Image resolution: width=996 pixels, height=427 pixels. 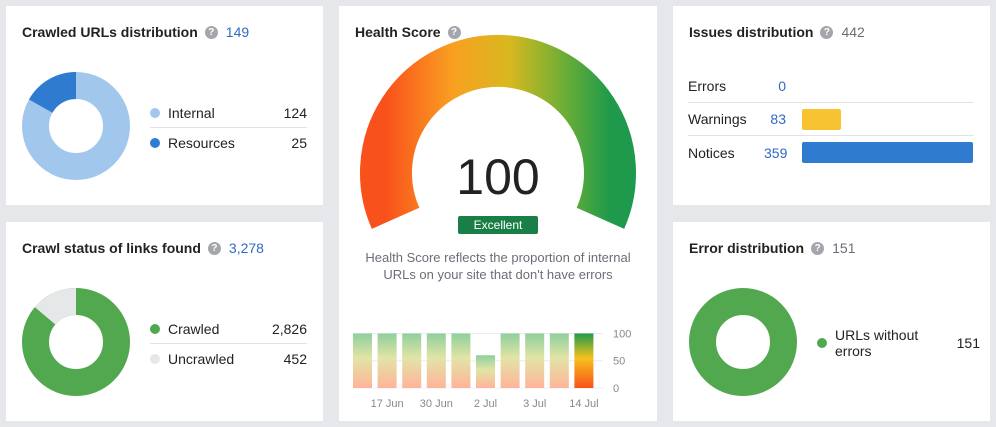 What do you see at coordinates (877, 342) in the screenshot?
I see `legend-label: URLs without errors` at bounding box center [877, 342].